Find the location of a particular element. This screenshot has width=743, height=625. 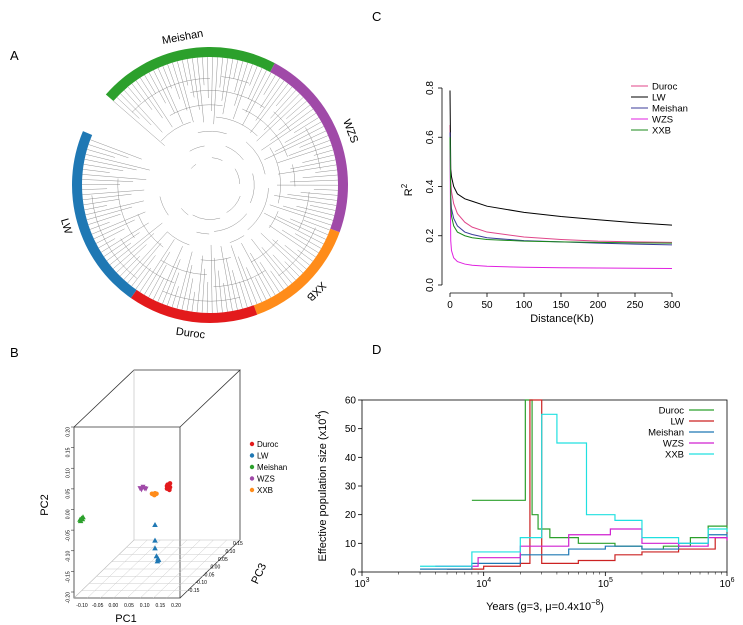

ld-xtick: 150 is located at coordinates (561, 305).